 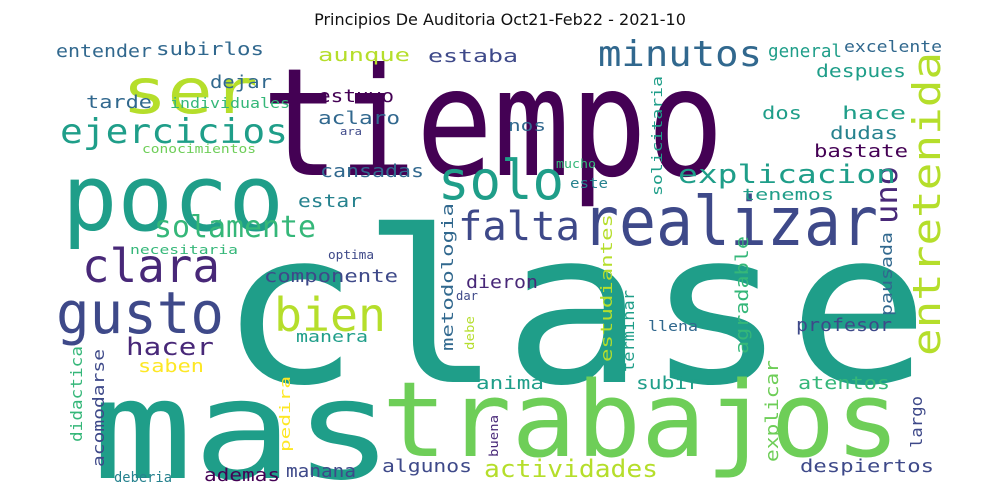 I want to click on word-dos: dos, so click(x=782, y=113).